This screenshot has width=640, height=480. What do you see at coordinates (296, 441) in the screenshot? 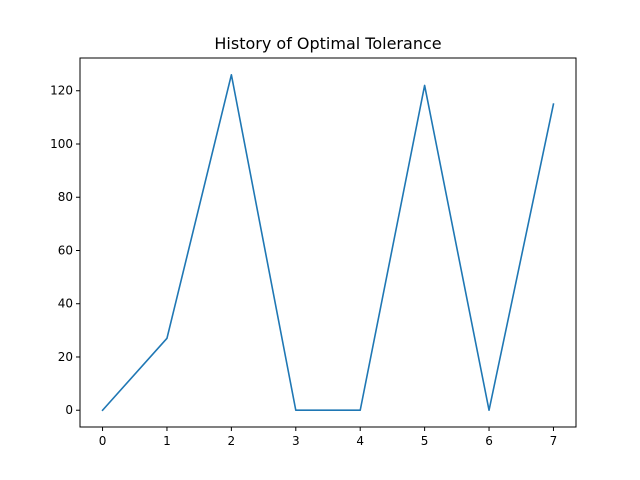
I see `x-tick-label: 3` at bounding box center [296, 441].